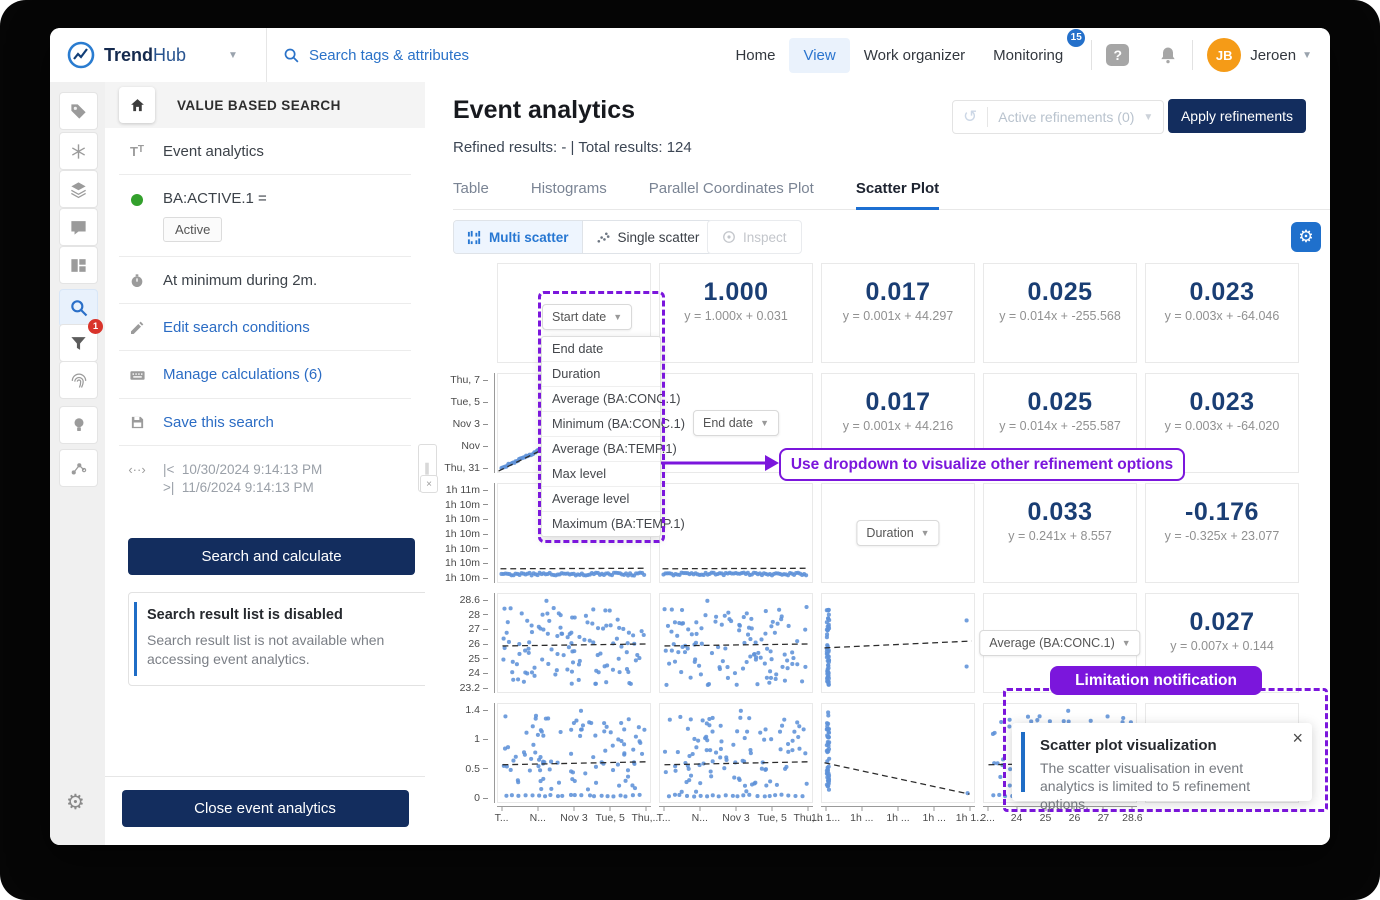 The image size is (1380, 900). Describe the element at coordinates (587, 317) in the screenshot. I see `refinement-dropdown-button: Start date ▼` at that location.